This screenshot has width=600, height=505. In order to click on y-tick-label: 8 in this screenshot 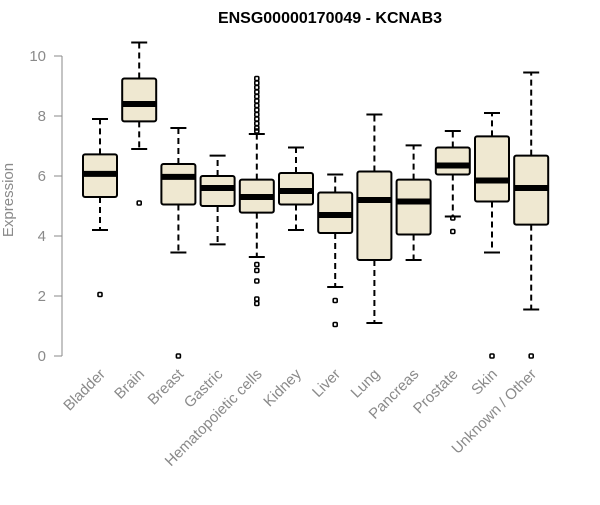, I will do `click(42, 116)`.